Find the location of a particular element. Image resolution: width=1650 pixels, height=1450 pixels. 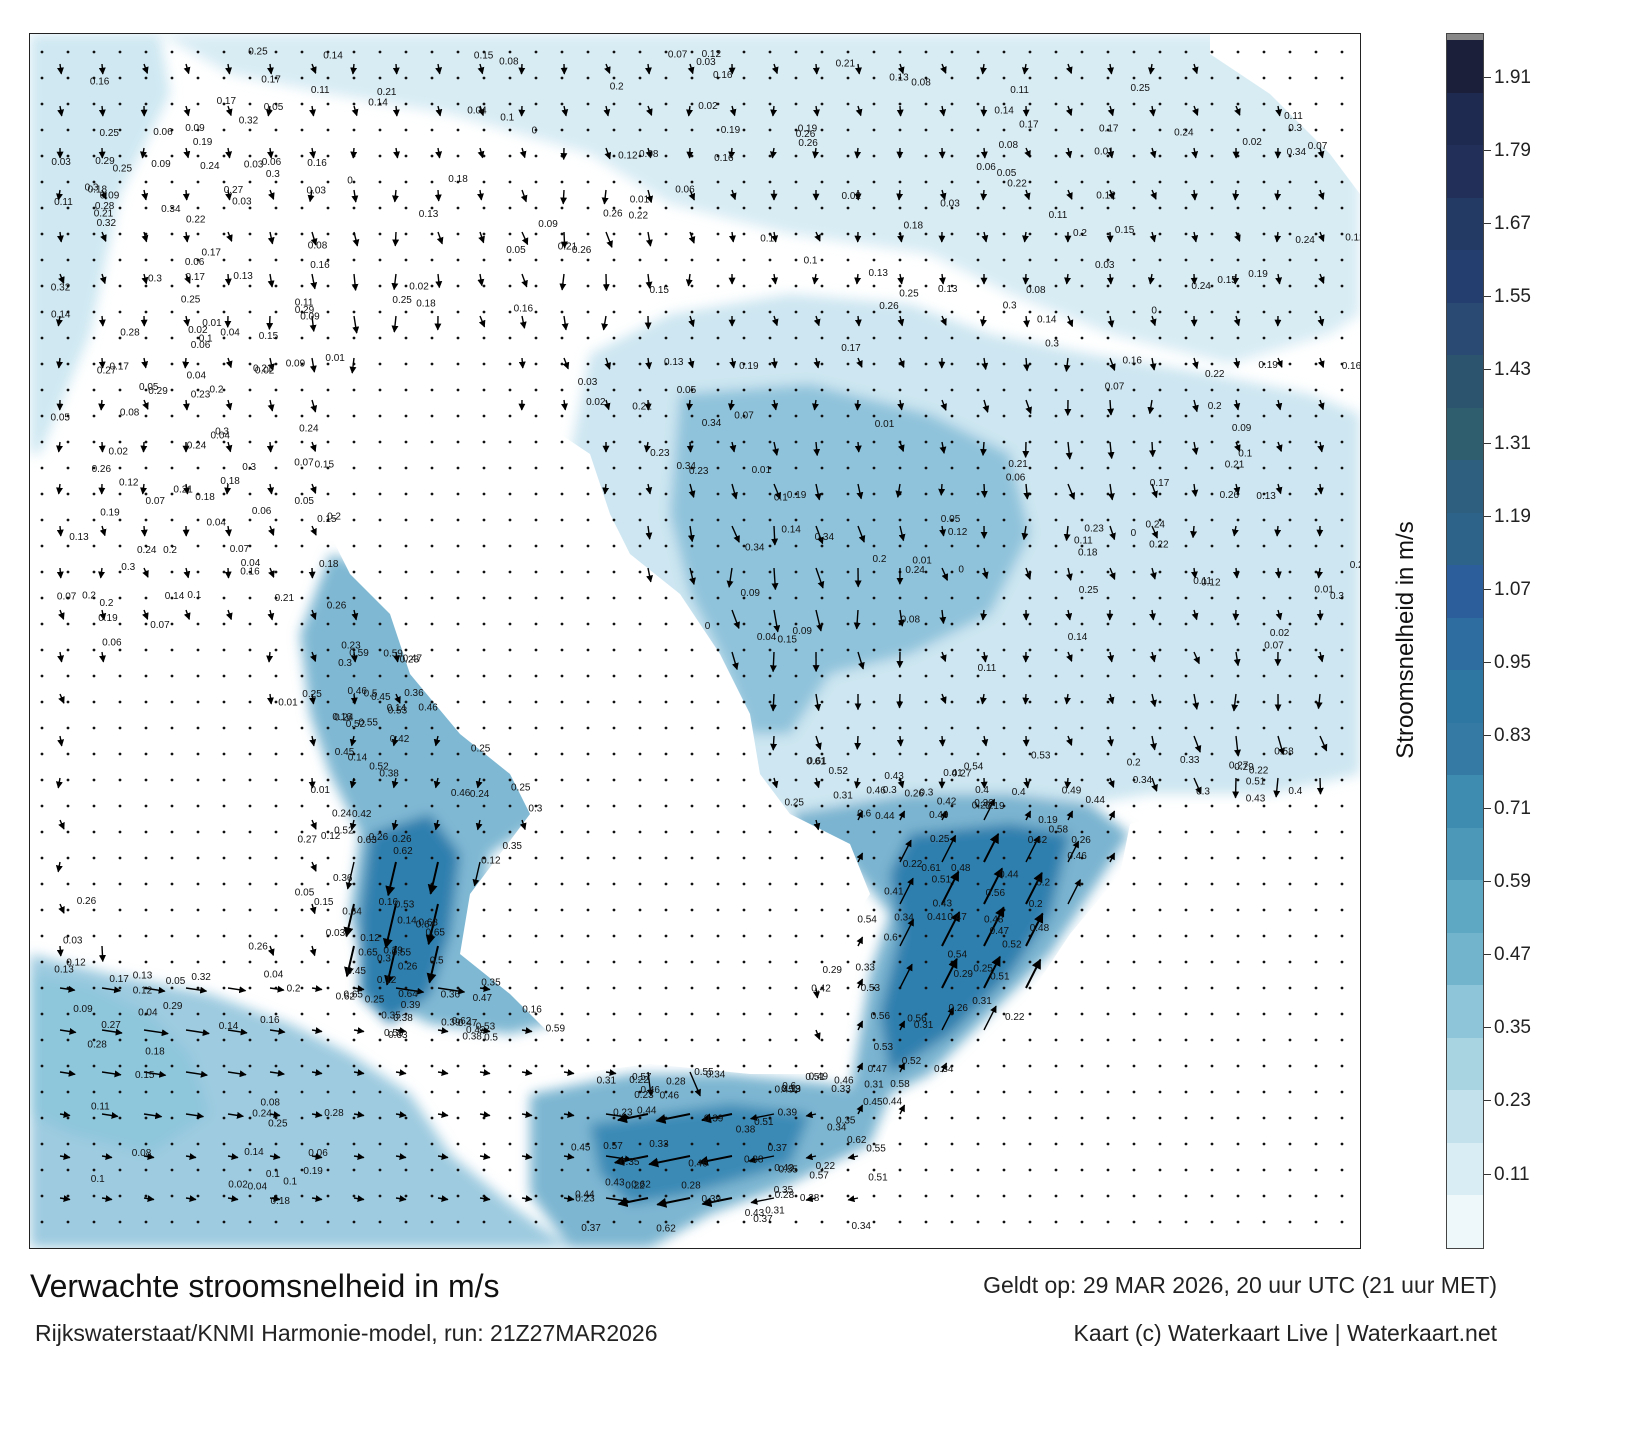

speed-label: 0.27 is located at coordinates (308, 840).